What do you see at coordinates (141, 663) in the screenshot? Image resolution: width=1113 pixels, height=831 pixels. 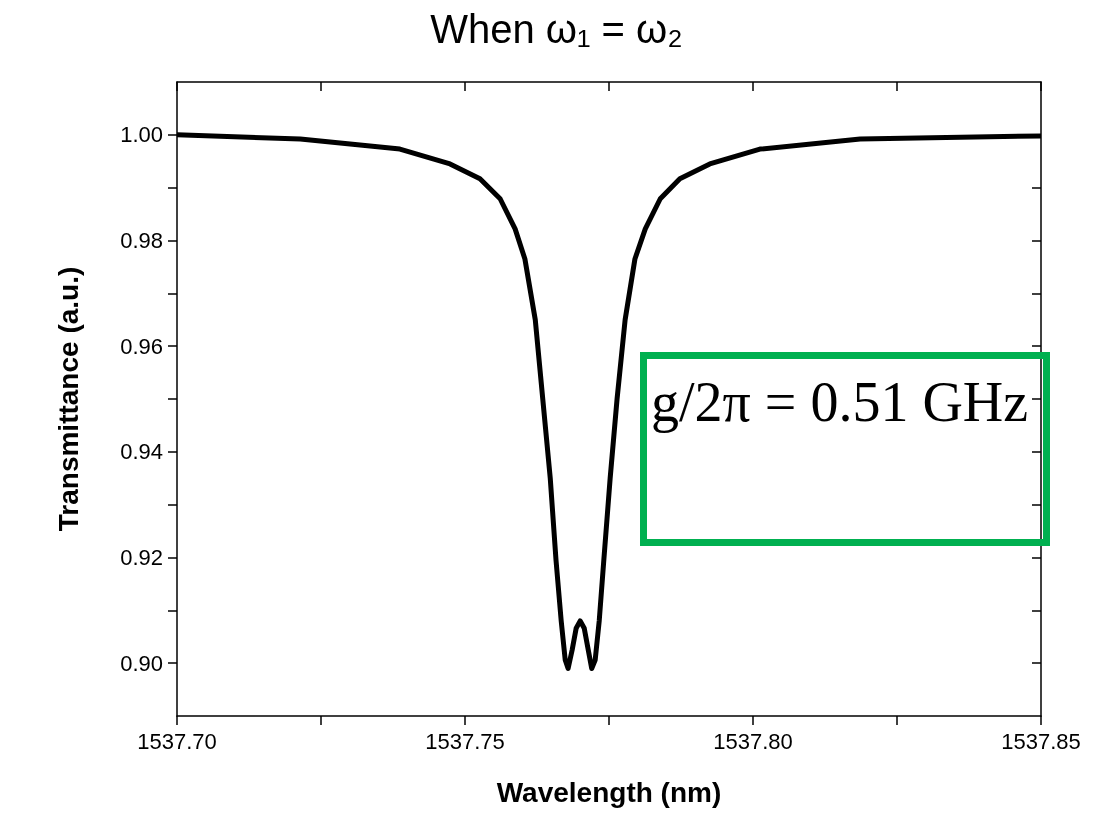 I see `y-tick-label: 0.90` at bounding box center [141, 663].